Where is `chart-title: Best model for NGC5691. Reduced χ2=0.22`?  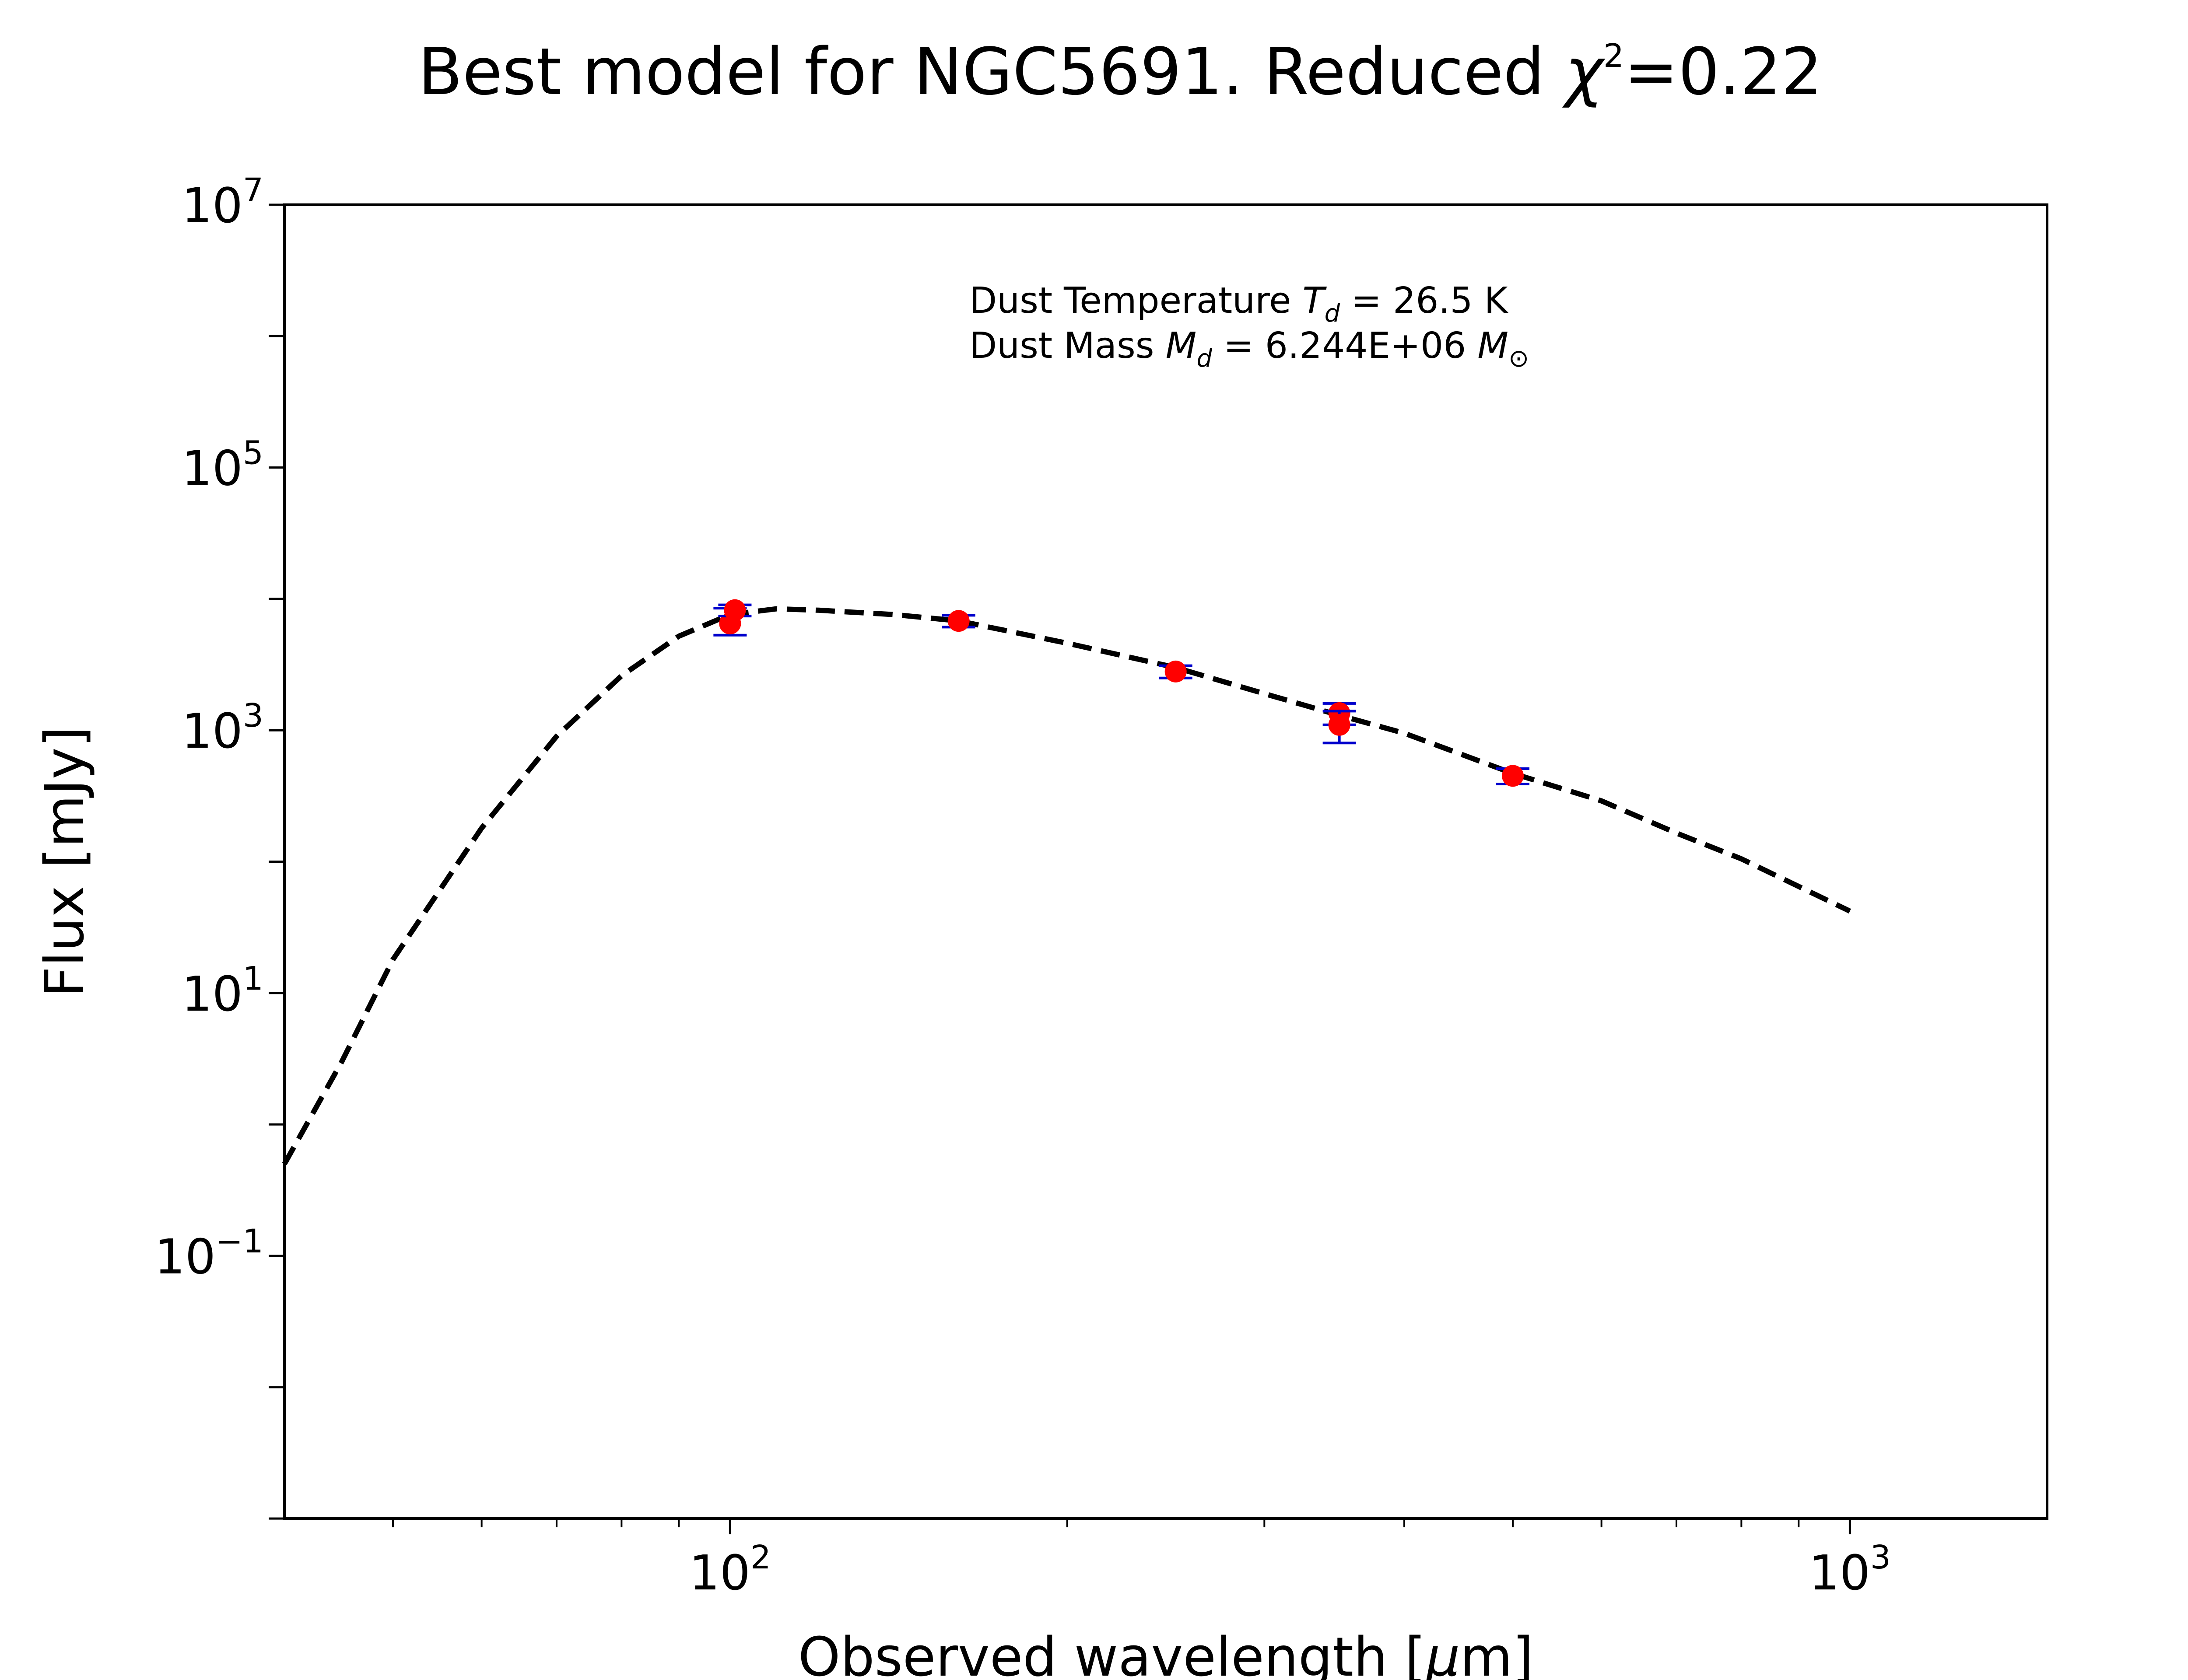 chart-title: Best model for NGC5691. Reduced χ2=0.22 is located at coordinates (1120, 71).